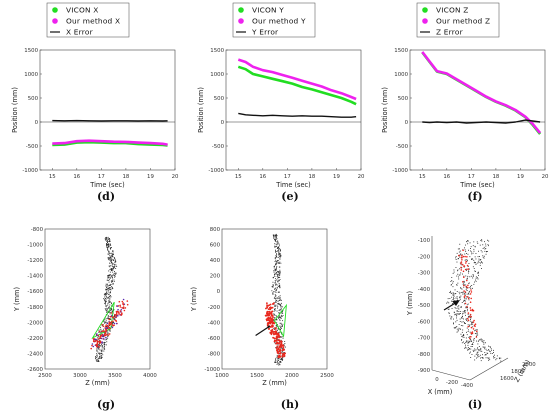  I want to click on y-tick-label: -1000, so click(30, 171).